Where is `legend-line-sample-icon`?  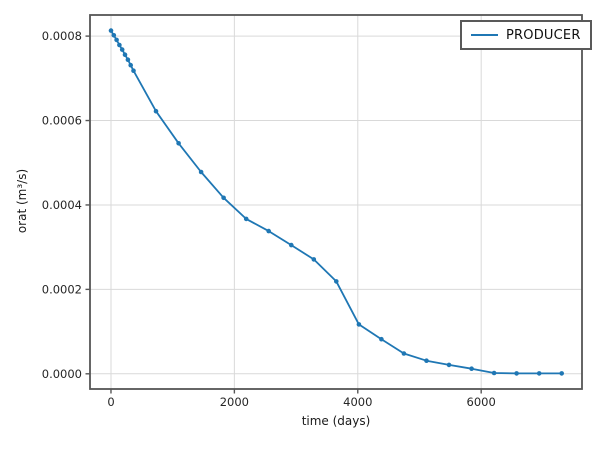
legend-line-sample-icon is located at coordinates (484, 35).